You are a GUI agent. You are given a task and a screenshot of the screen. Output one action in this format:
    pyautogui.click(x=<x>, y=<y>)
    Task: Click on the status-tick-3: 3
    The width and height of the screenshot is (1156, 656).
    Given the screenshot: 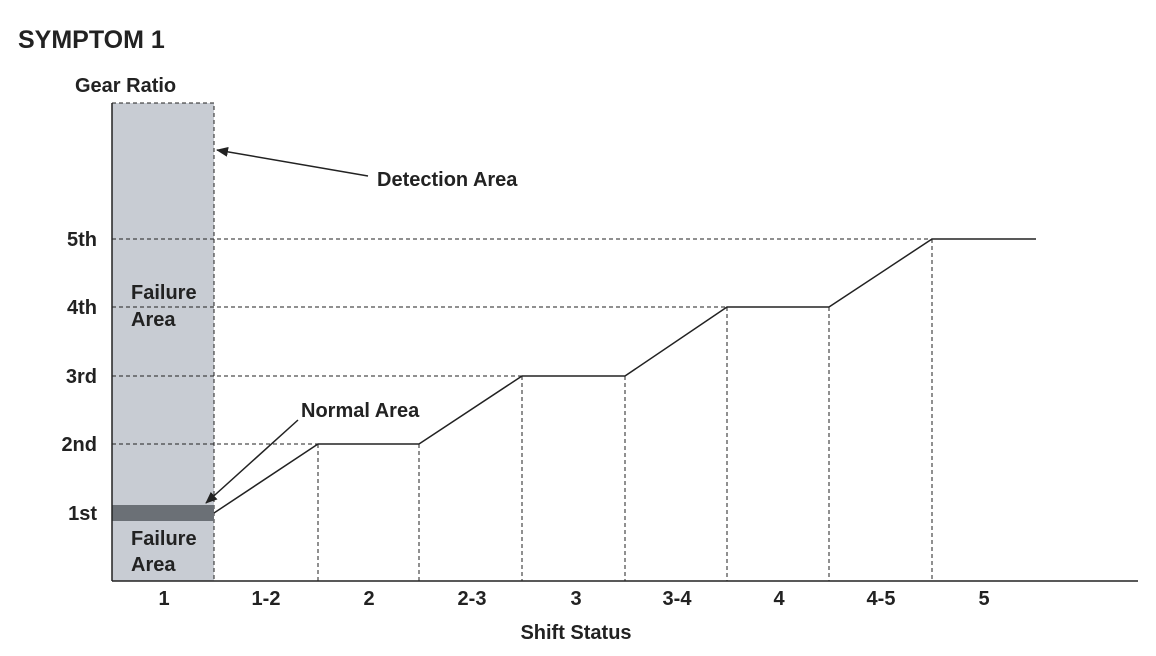 What is the action you would take?
    pyautogui.click(x=575, y=599)
    